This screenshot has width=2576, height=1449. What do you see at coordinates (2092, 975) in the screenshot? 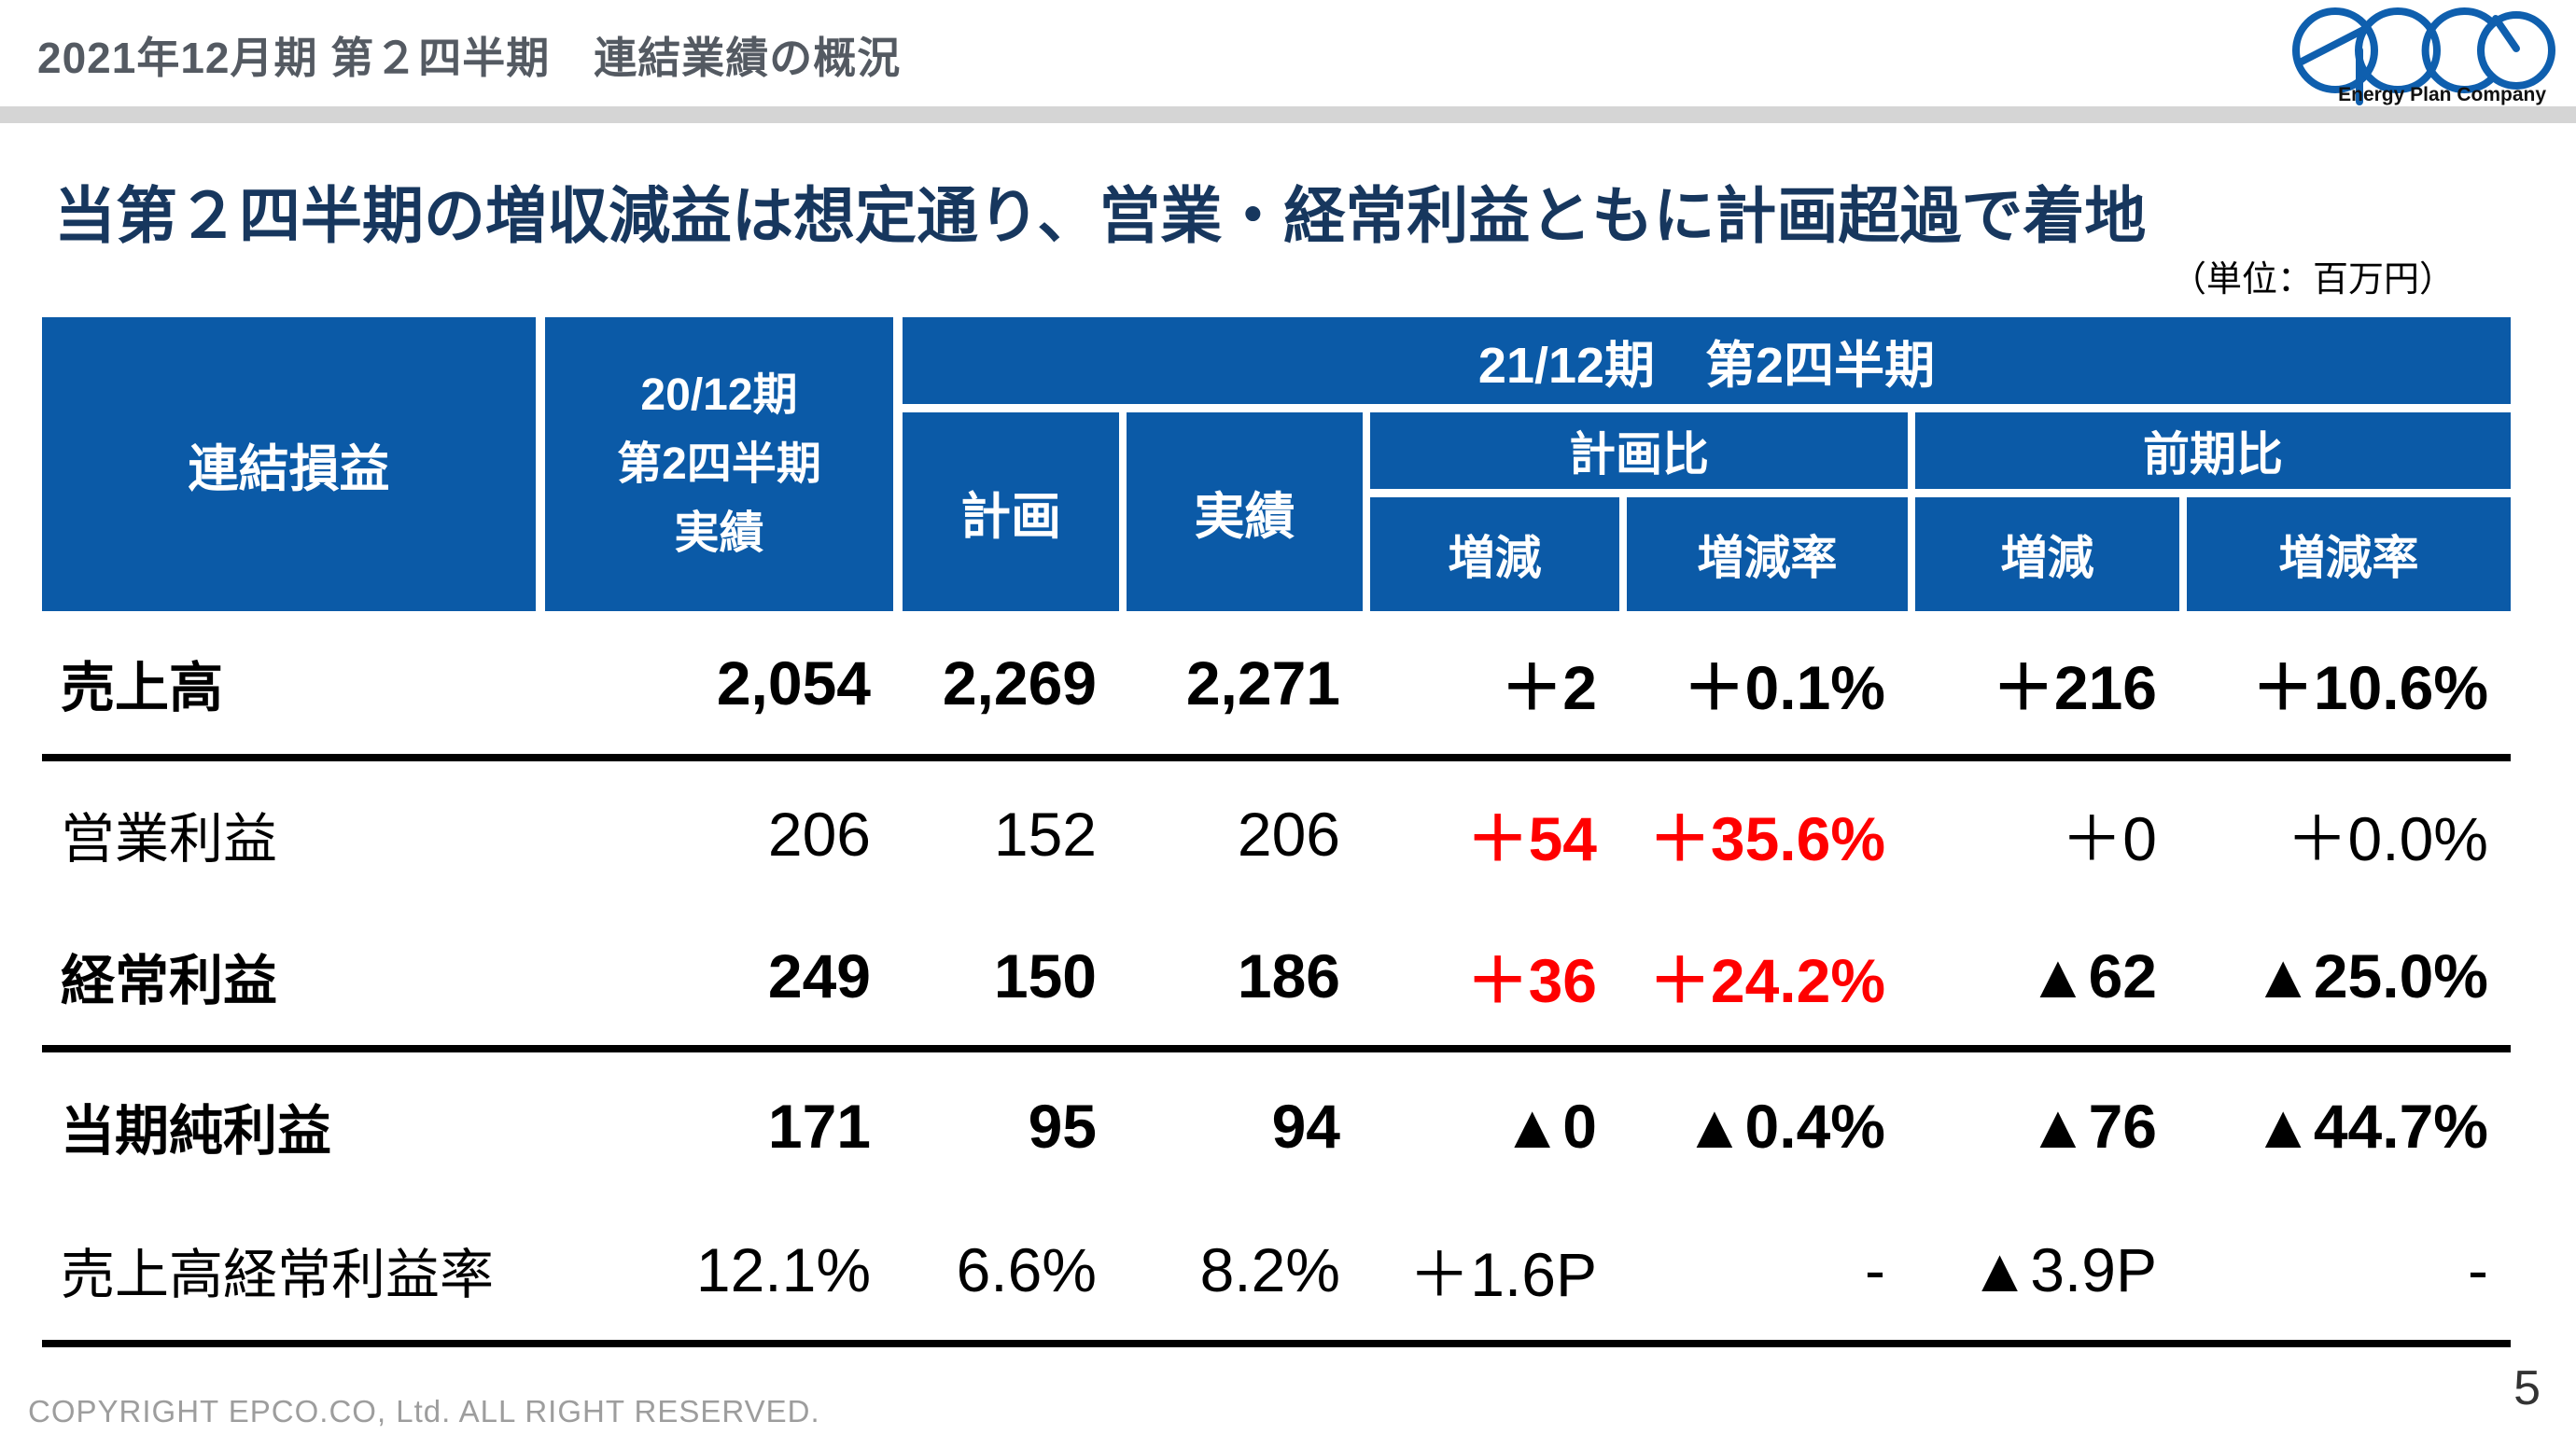
I see `value-cell: ▲62` at bounding box center [2092, 975].